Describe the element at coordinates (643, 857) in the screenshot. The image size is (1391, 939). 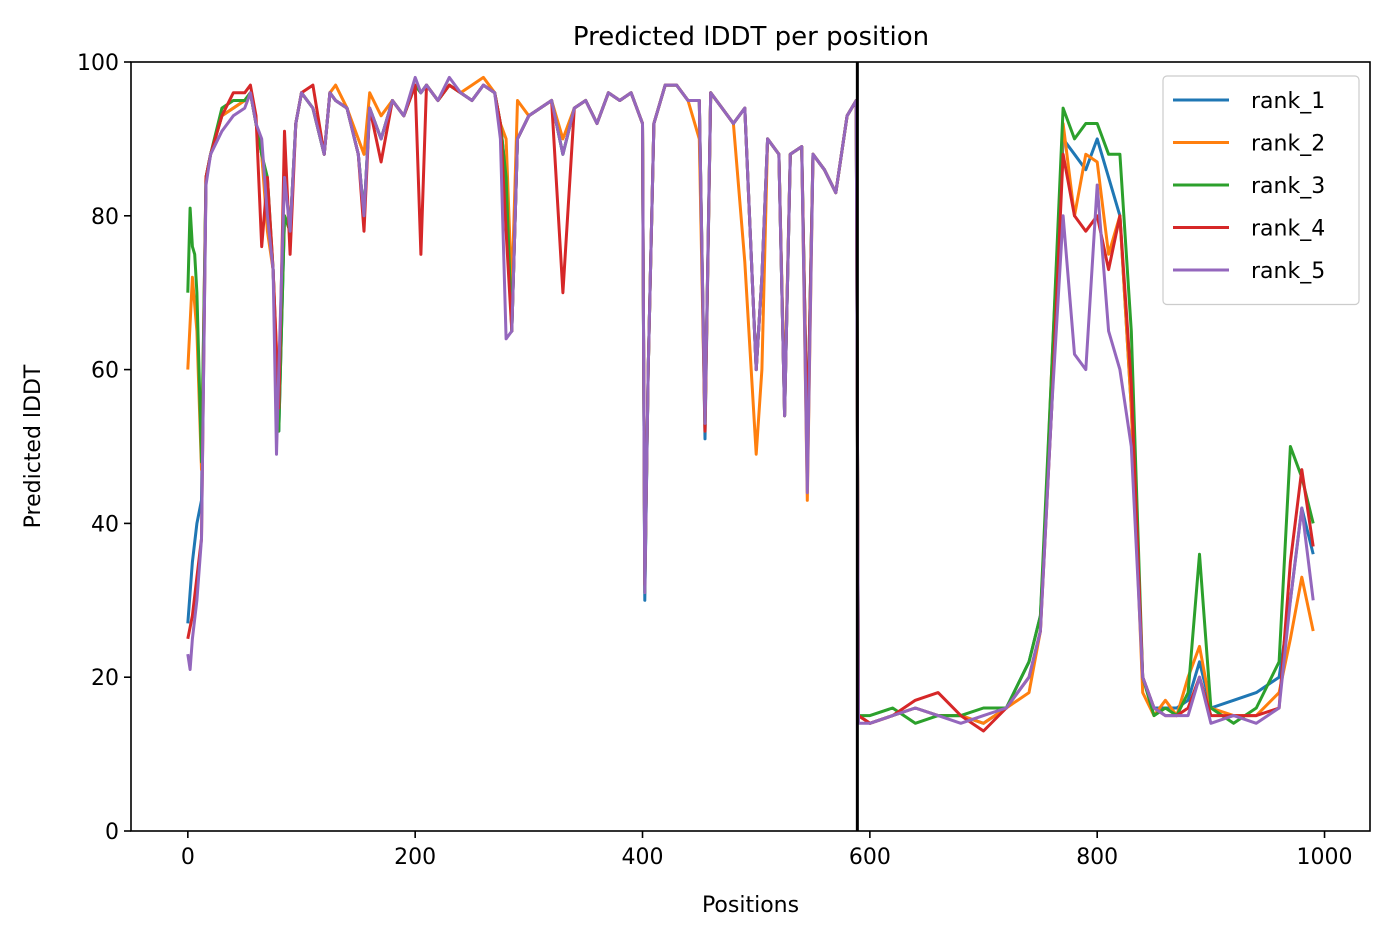
I see `x-tick-label: 400` at that location.